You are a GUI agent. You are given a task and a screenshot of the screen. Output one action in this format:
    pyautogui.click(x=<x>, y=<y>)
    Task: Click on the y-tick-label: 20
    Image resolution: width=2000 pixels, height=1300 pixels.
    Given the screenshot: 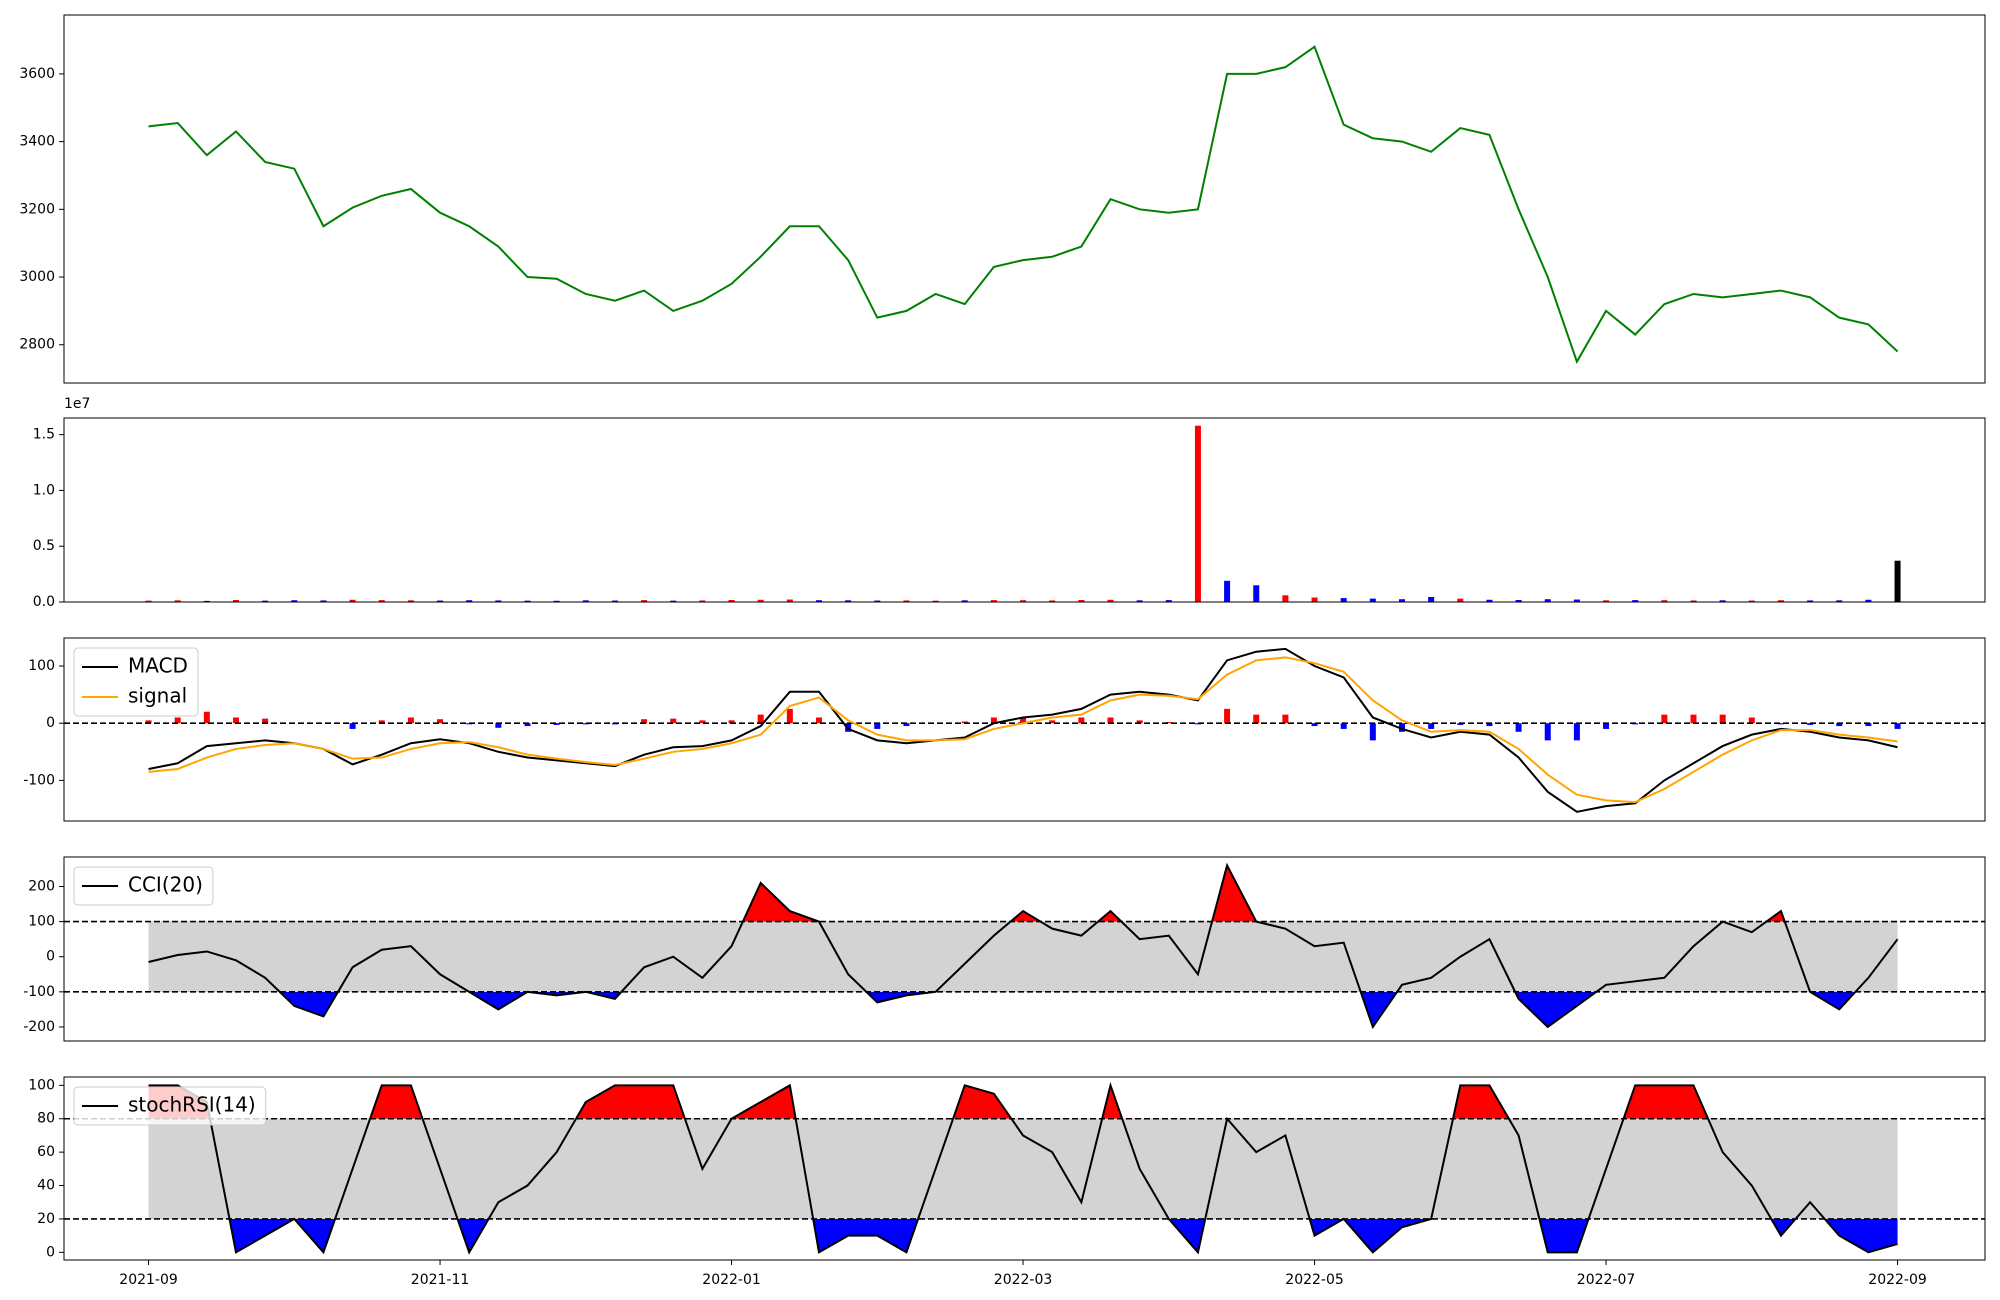 What is the action you would take?
    pyautogui.click(x=46, y=1219)
    